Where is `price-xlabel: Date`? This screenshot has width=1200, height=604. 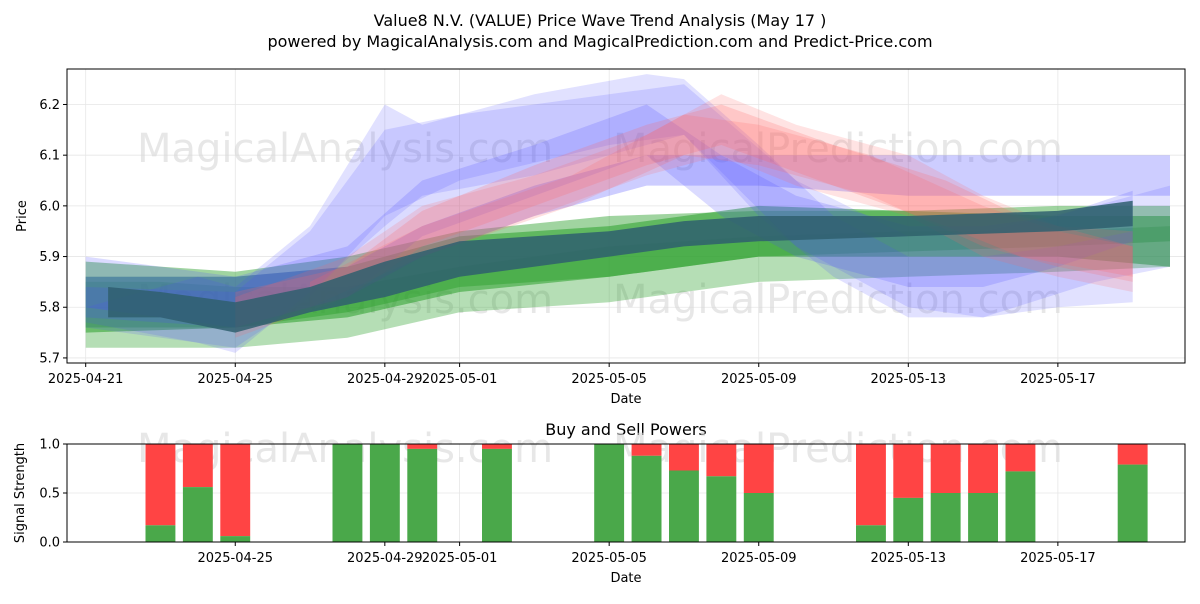
price-xlabel: Date is located at coordinates (625, 399).